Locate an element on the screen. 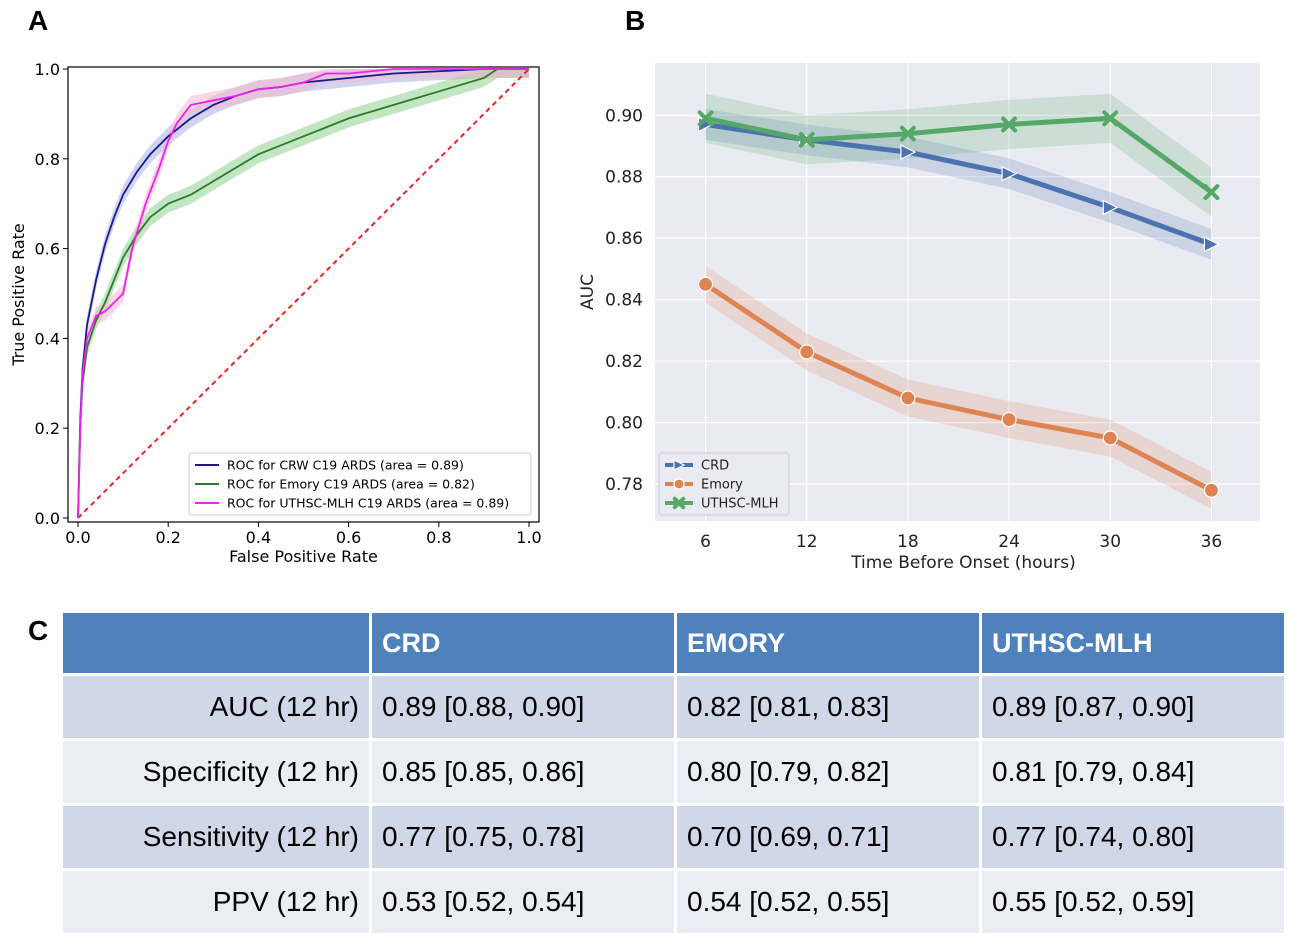 This screenshot has height=945, width=1292. table-cell: 0.55 [0.52, 0.59] is located at coordinates (1133, 902).